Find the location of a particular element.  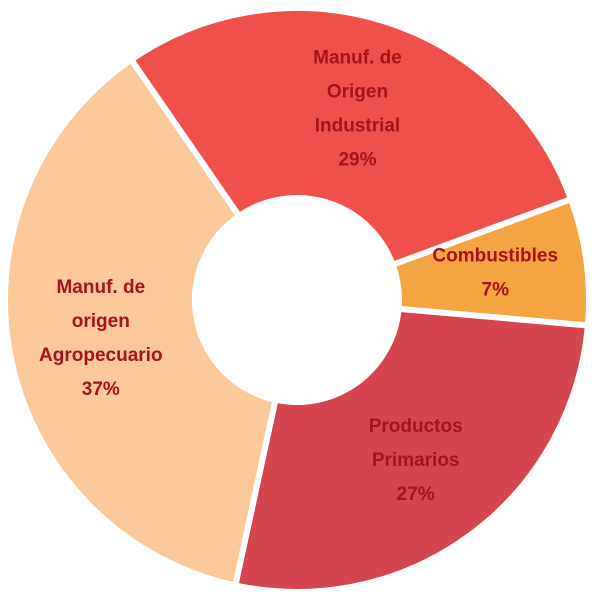

slice-label: Productos Primarios 27% is located at coordinates (416, 460).